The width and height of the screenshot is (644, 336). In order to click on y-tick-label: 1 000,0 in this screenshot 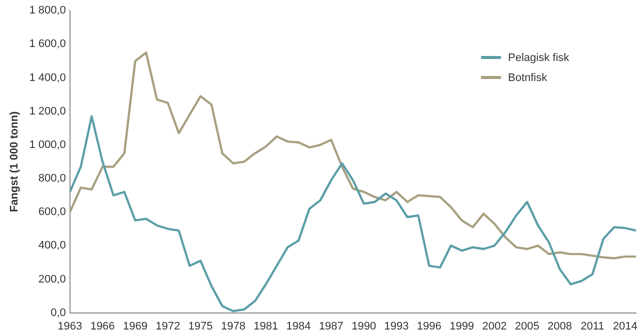, I will do `click(47, 144)`.